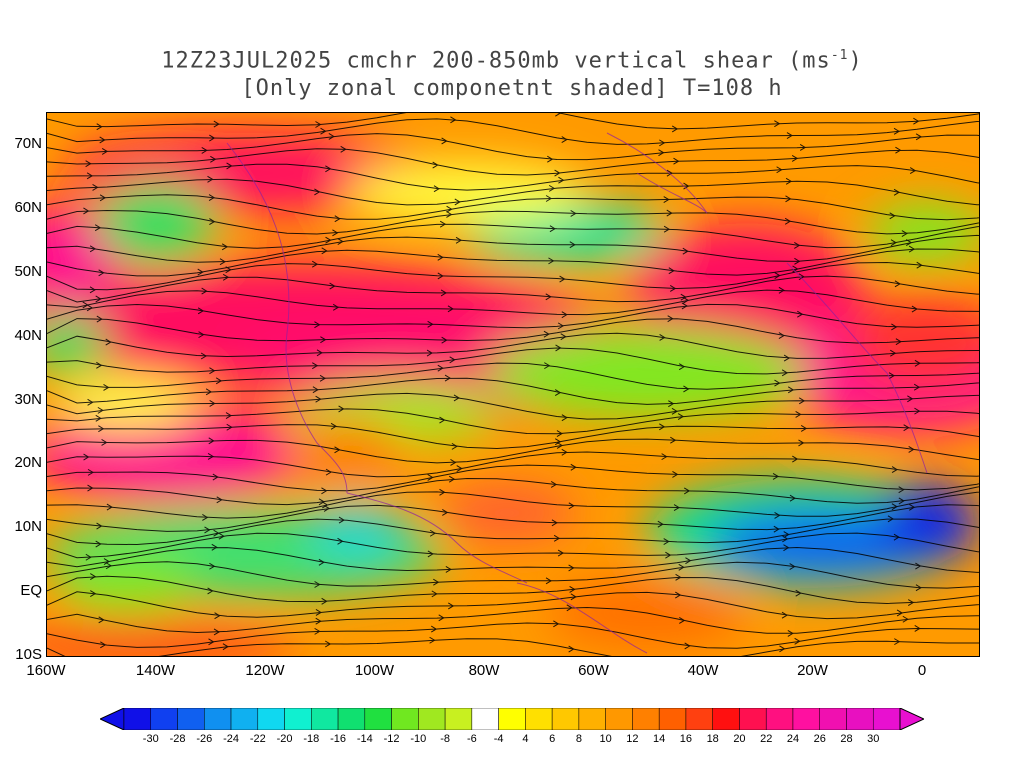  I want to click on colorbar-tick-label: -12, so click(391, 739).